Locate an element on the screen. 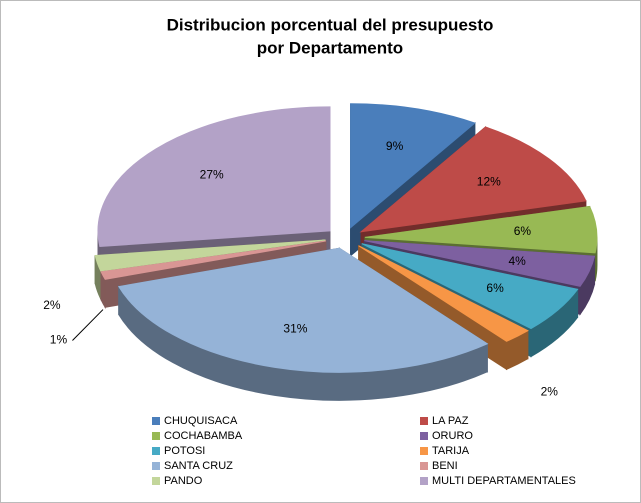  legend-label: LA PAZ is located at coordinates (450, 421).